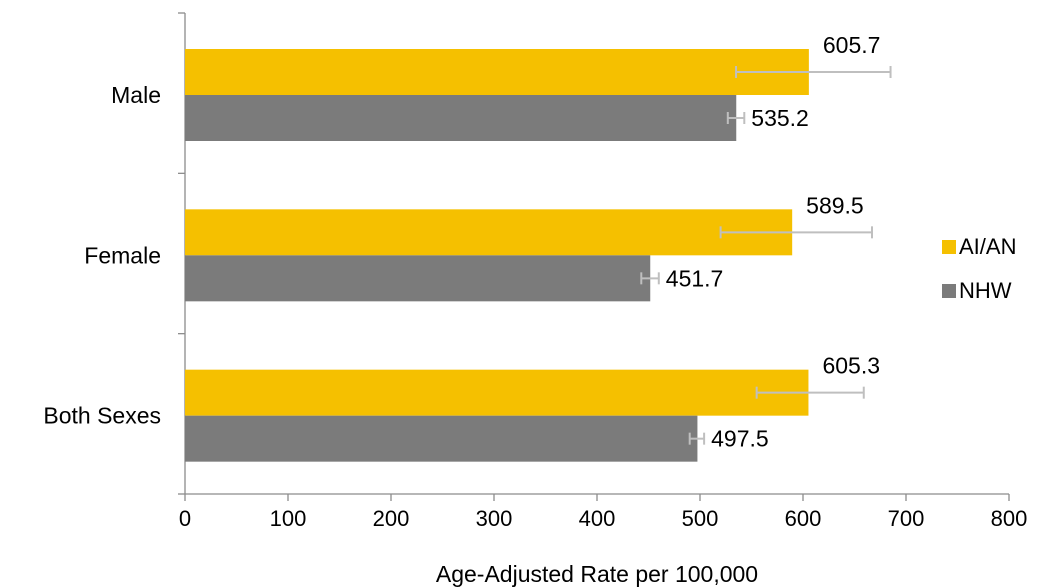 This screenshot has width=1041, height=588. I want to click on x-tick-label: 800, so click(1009, 518).